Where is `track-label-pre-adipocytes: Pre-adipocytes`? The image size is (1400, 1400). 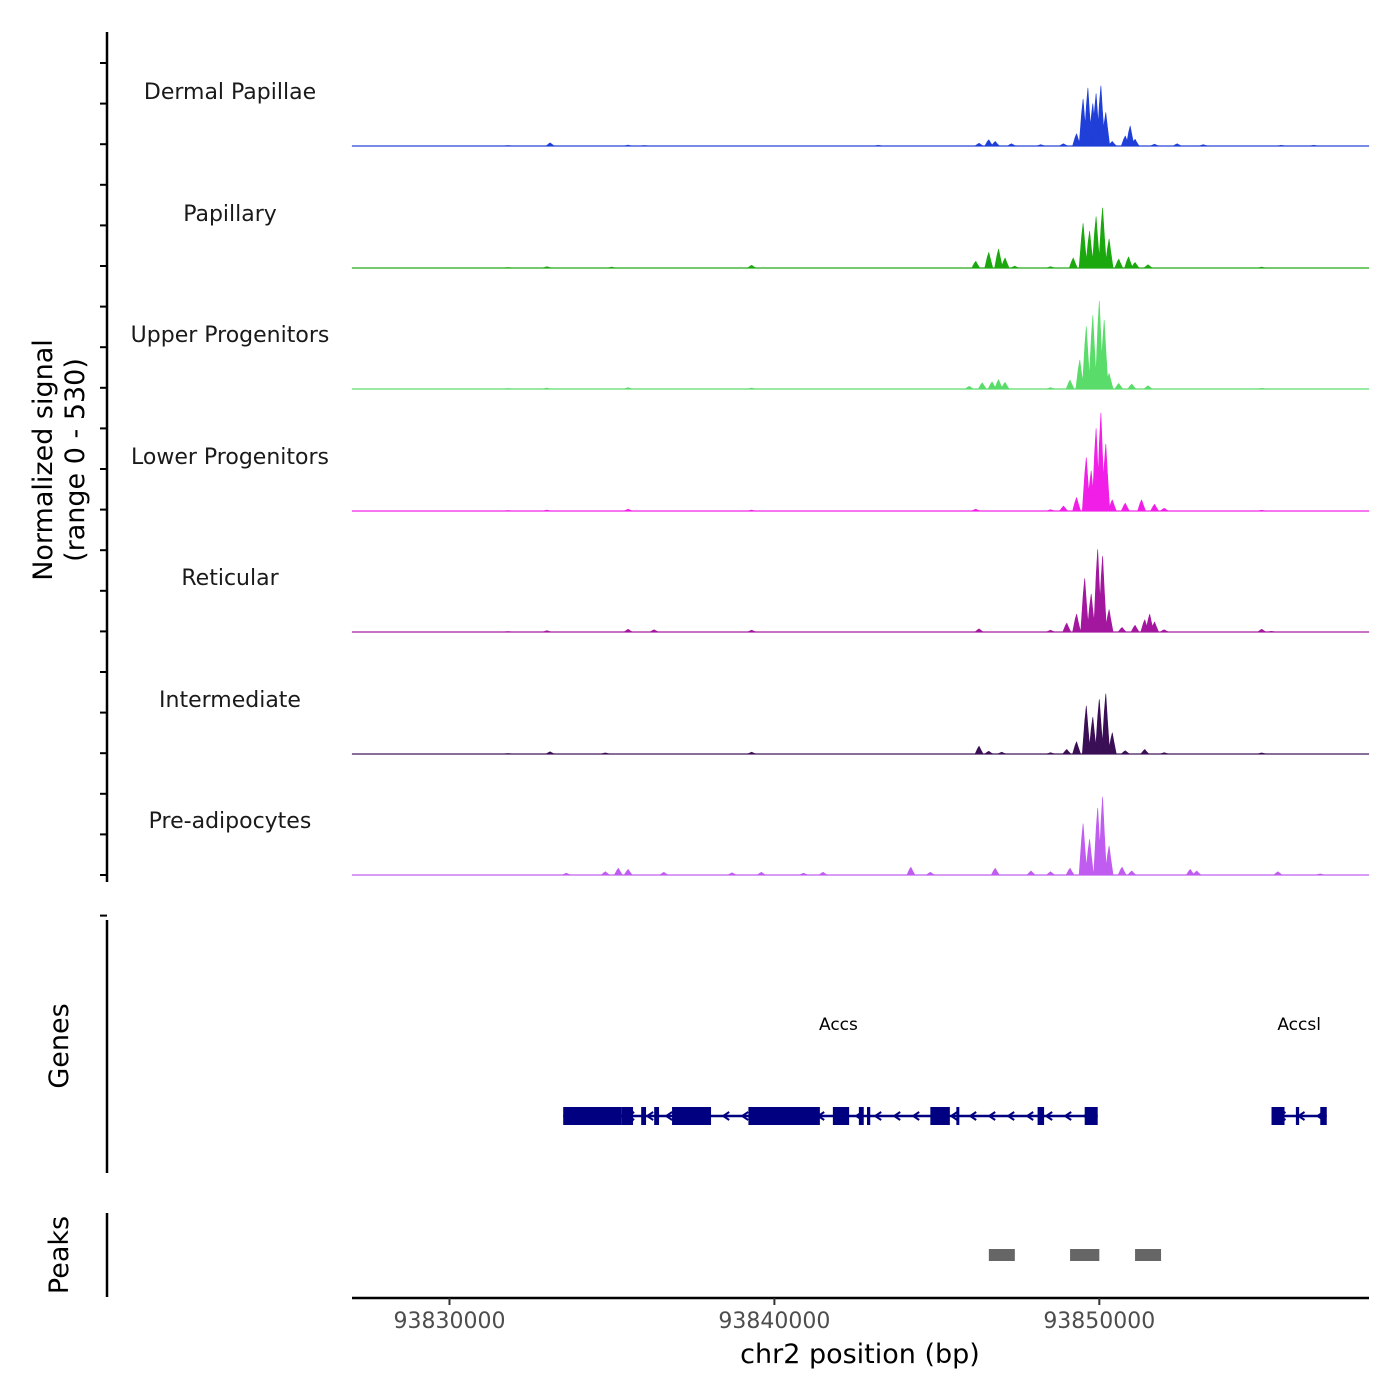
track-label-pre-adipocytes: Pre-adipocytes is located at coordinates (230, 821).